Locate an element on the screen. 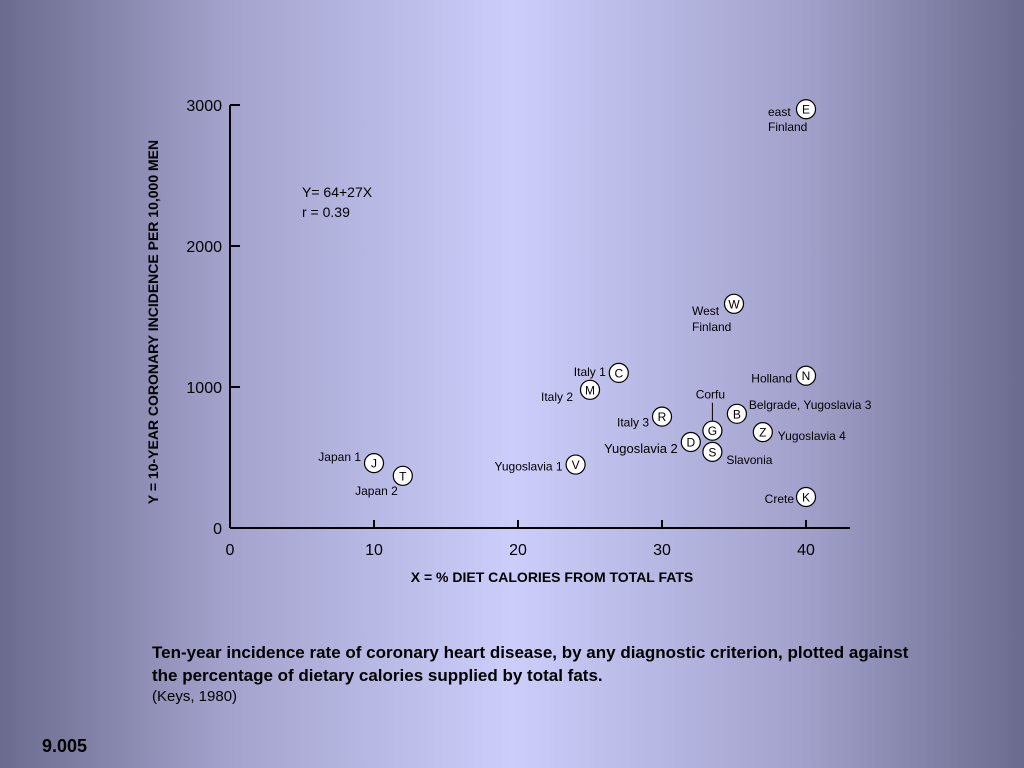 The width and height of the screenshot is (1024, 768). data-point-c: C Italy 1 is located at coordinates (601, 372).